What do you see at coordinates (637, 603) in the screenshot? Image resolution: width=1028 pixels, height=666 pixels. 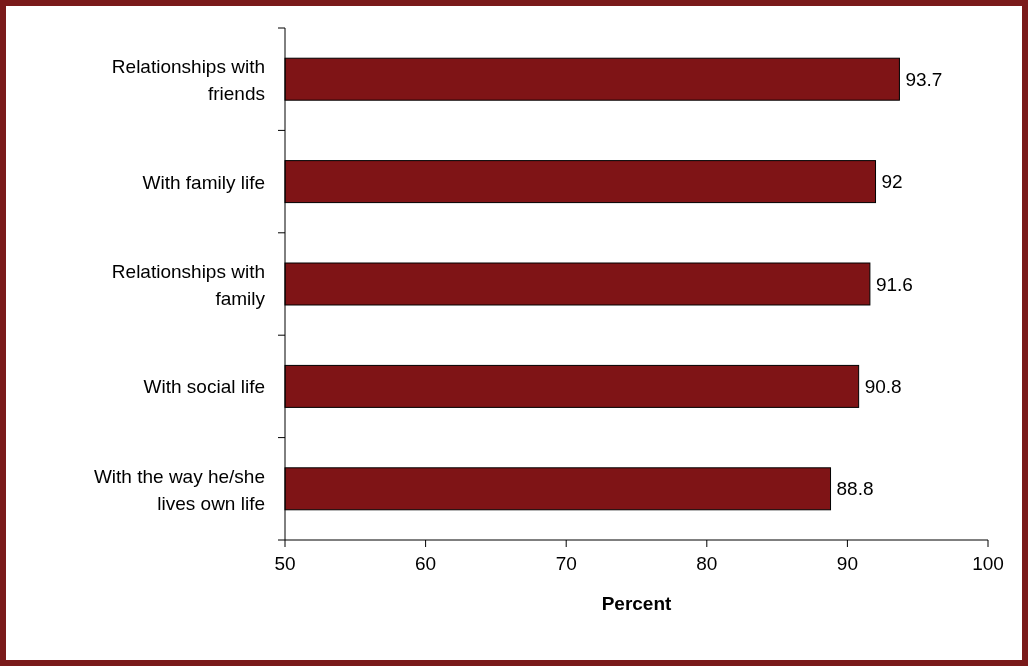 I see `x-axis-title: Percent` at bounding box center [637, 603].